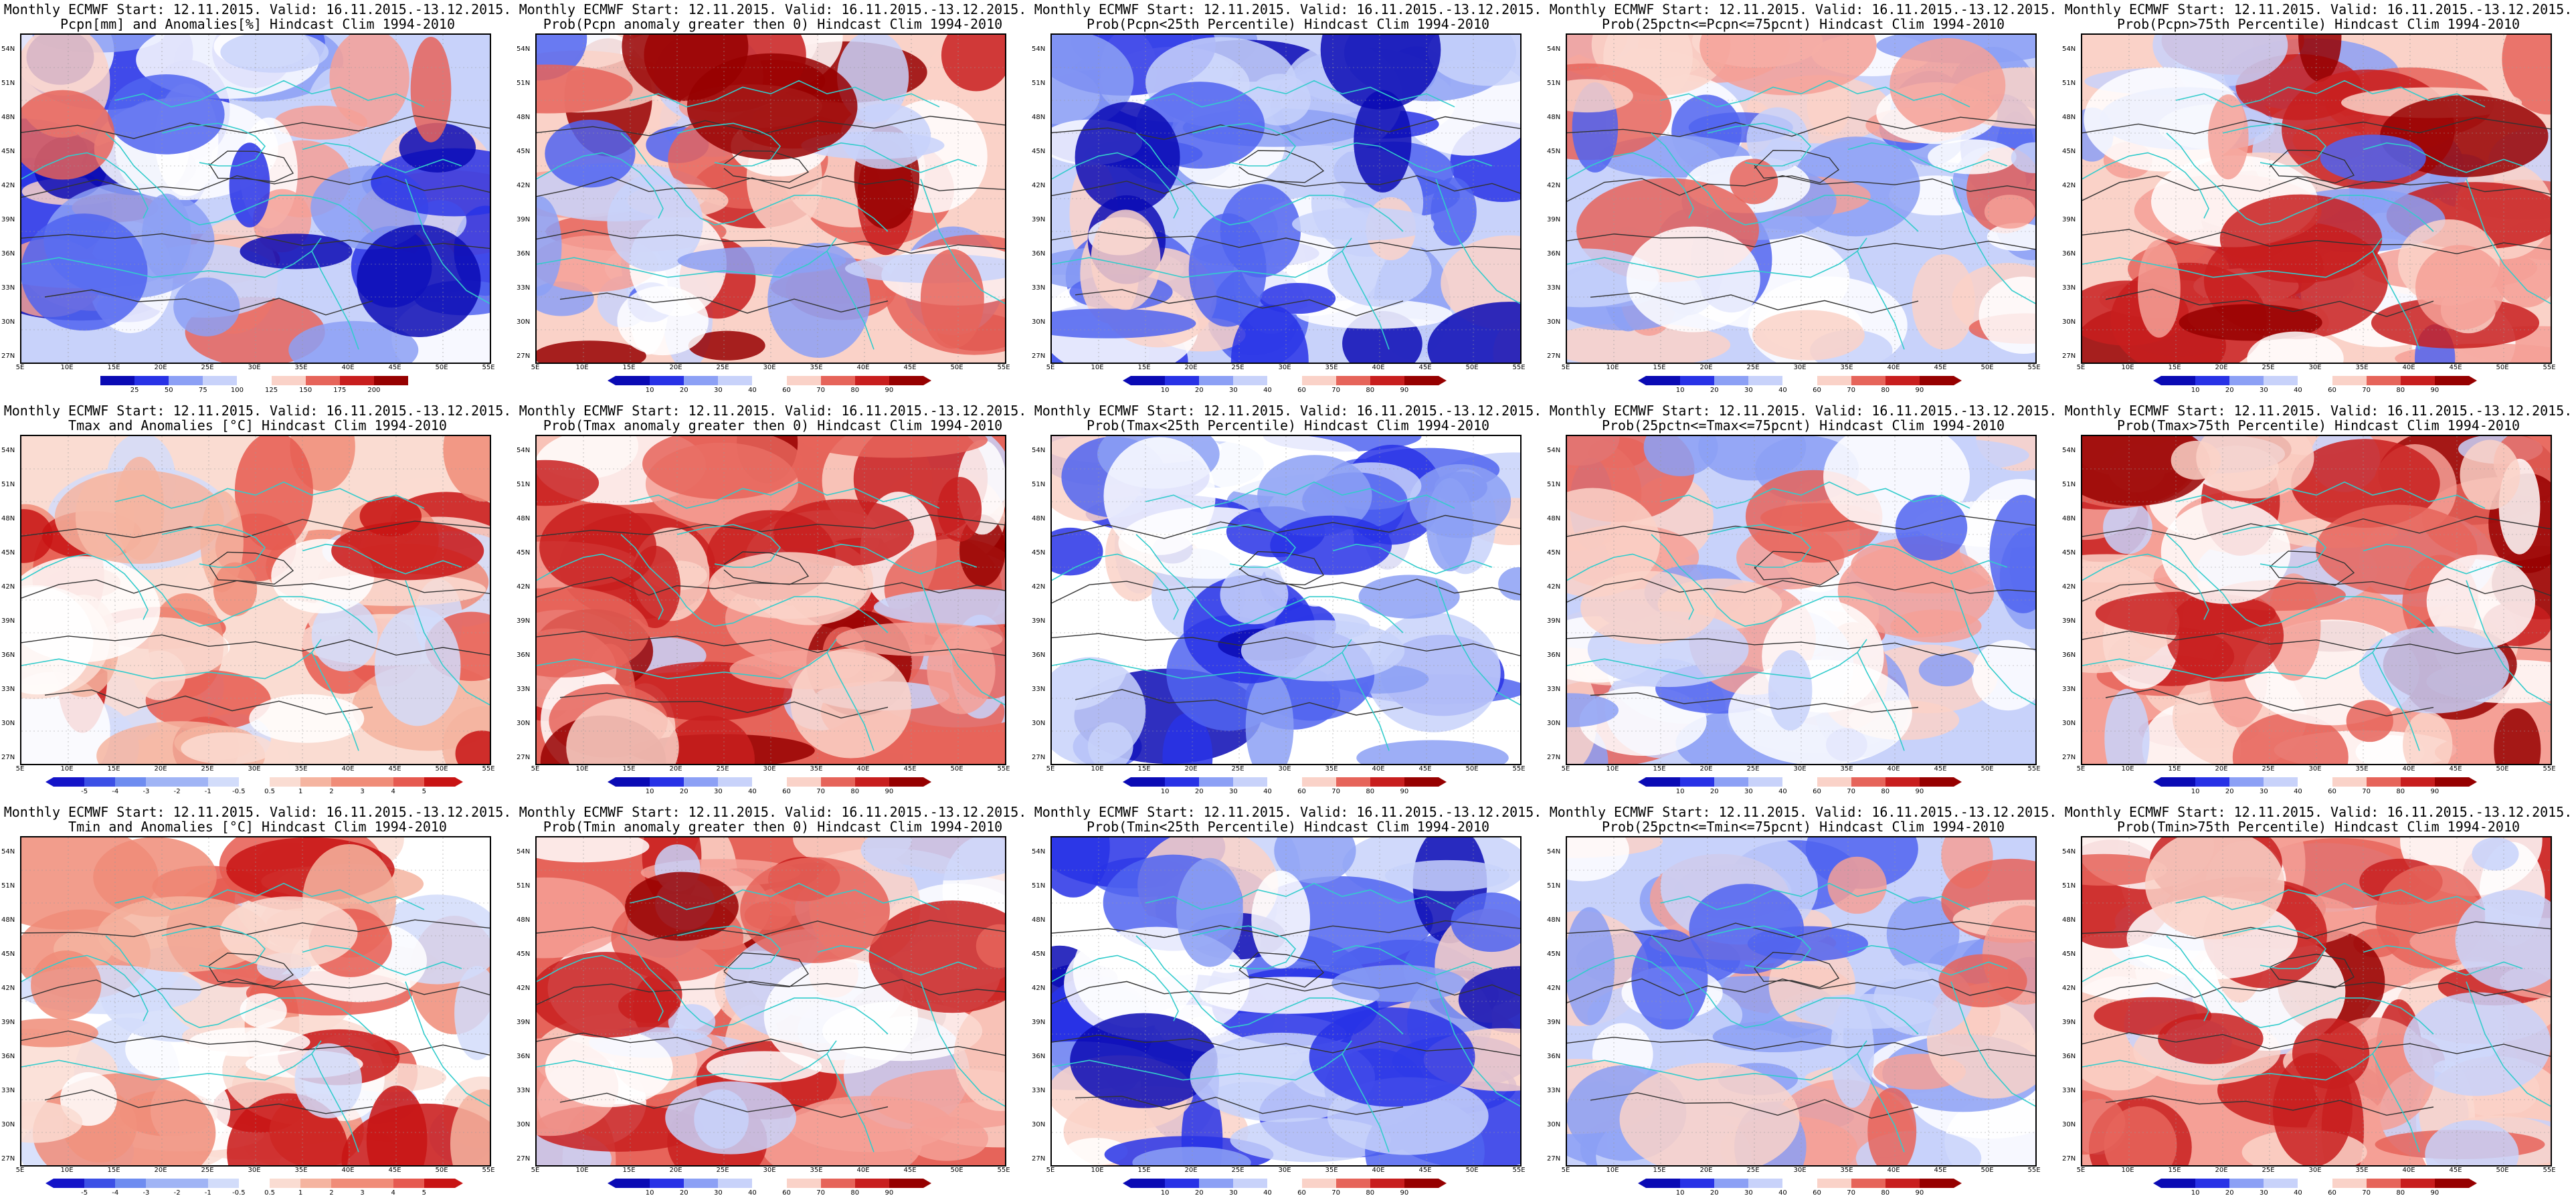  Describe the element at coordinates (1893, 769) in the screenshot. I see `longitude-label: 40E` at that location.